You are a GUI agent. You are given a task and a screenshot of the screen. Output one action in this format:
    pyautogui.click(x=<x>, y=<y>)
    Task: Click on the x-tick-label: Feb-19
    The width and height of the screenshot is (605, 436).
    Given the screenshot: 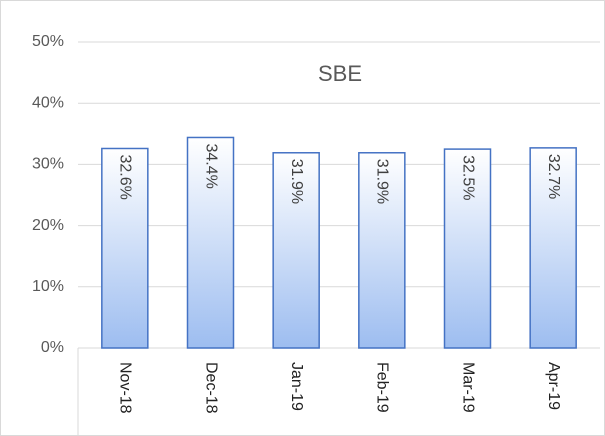 What is the action you would take?
    pyautogui.click(x=382, y=387)
    